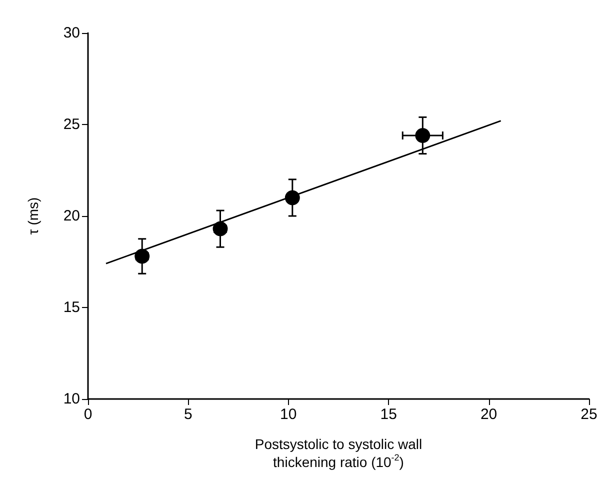 Image resolution: width=609 pixels, height=487 pixels. Describe the element at coordinates (33, 216) in the screenshot. I see `y-axis-title: τ (ms)` at that location.